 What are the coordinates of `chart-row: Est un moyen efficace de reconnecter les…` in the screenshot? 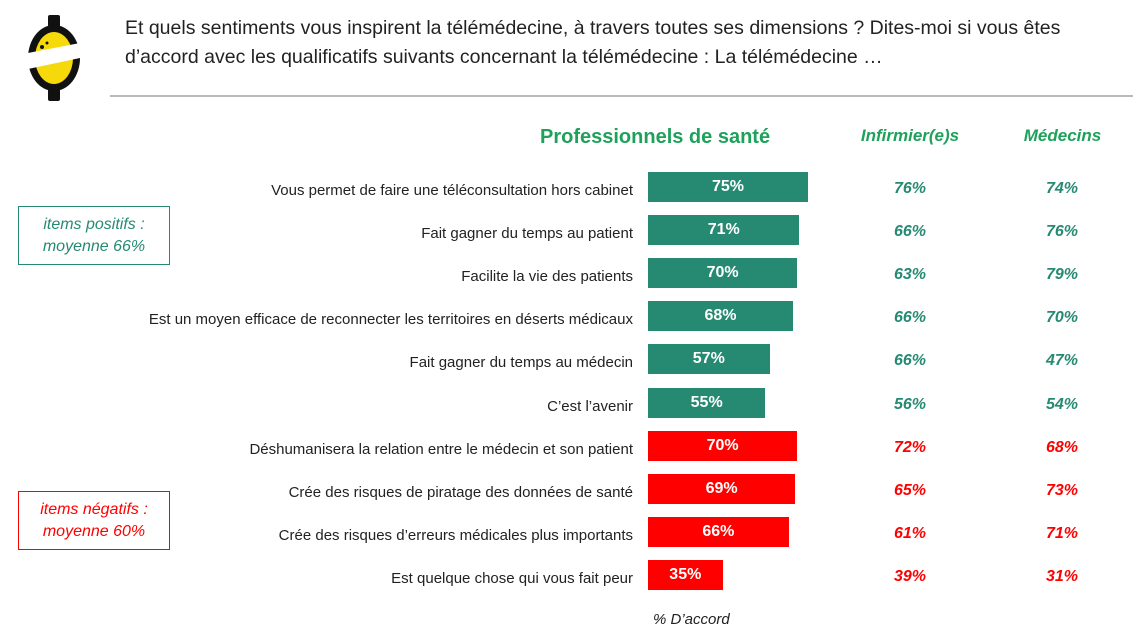 It's located at (566, 320).